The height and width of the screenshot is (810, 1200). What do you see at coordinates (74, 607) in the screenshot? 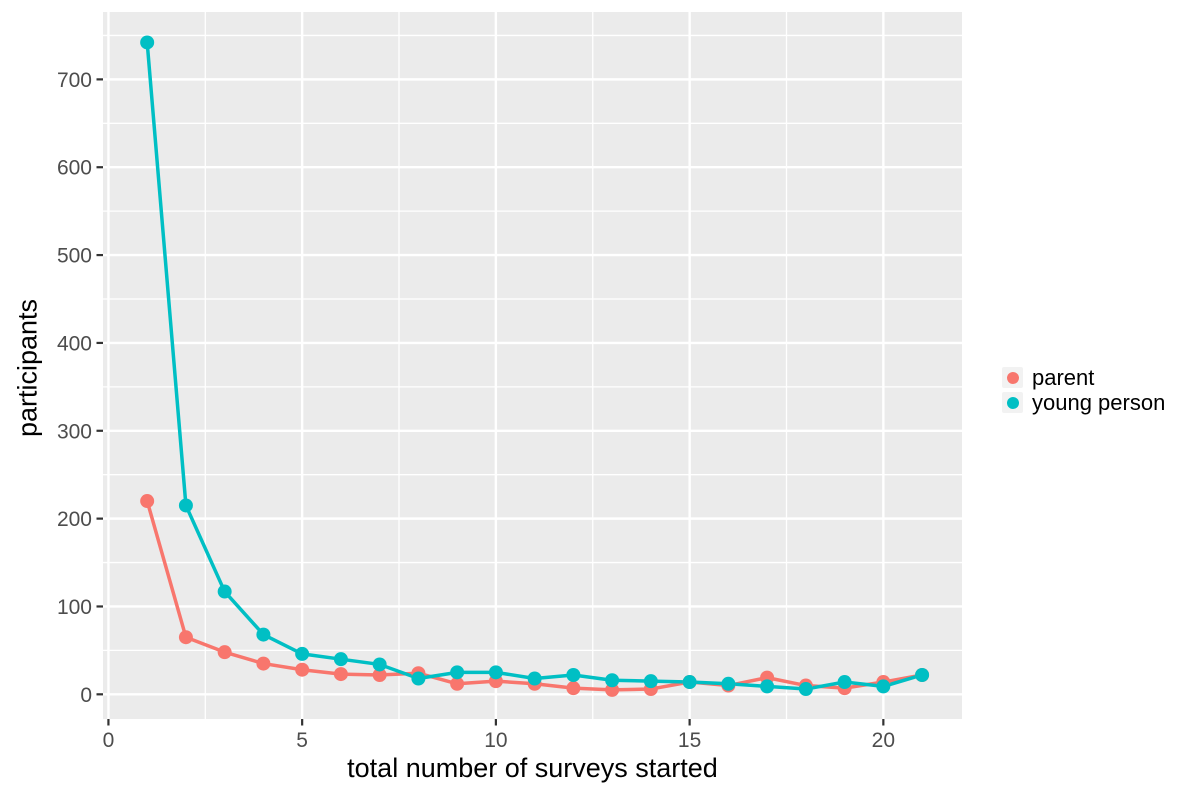
I see `svg-text: 100` at bounding box center [74, 607].